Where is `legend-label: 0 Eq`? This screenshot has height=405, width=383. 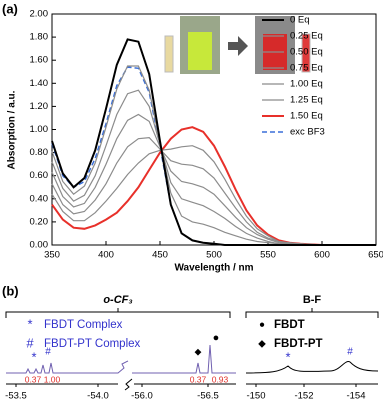
legend-label: 0 Eq is located at coordinates (300, 20).